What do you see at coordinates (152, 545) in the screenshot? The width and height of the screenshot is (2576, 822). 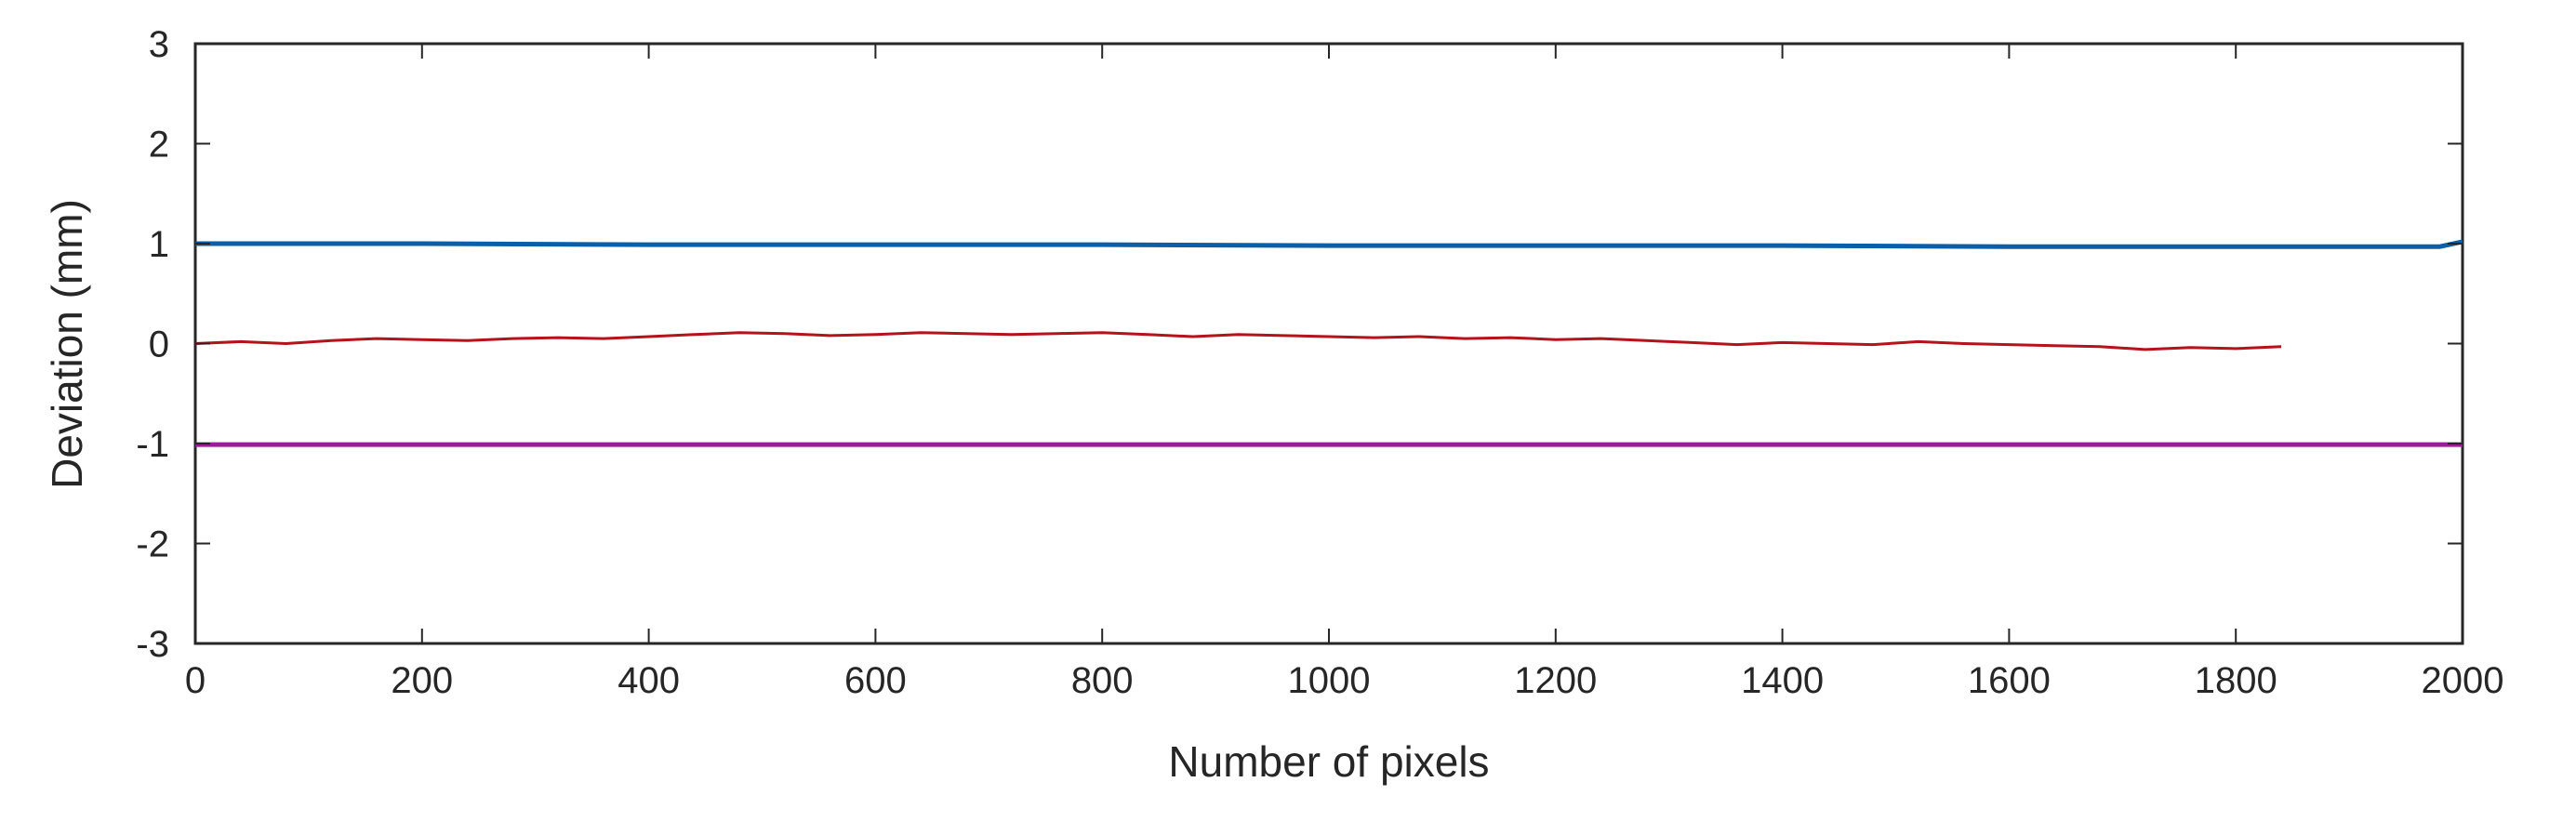 I see `y-tick-label: -2` at bounding box center [152, 545].